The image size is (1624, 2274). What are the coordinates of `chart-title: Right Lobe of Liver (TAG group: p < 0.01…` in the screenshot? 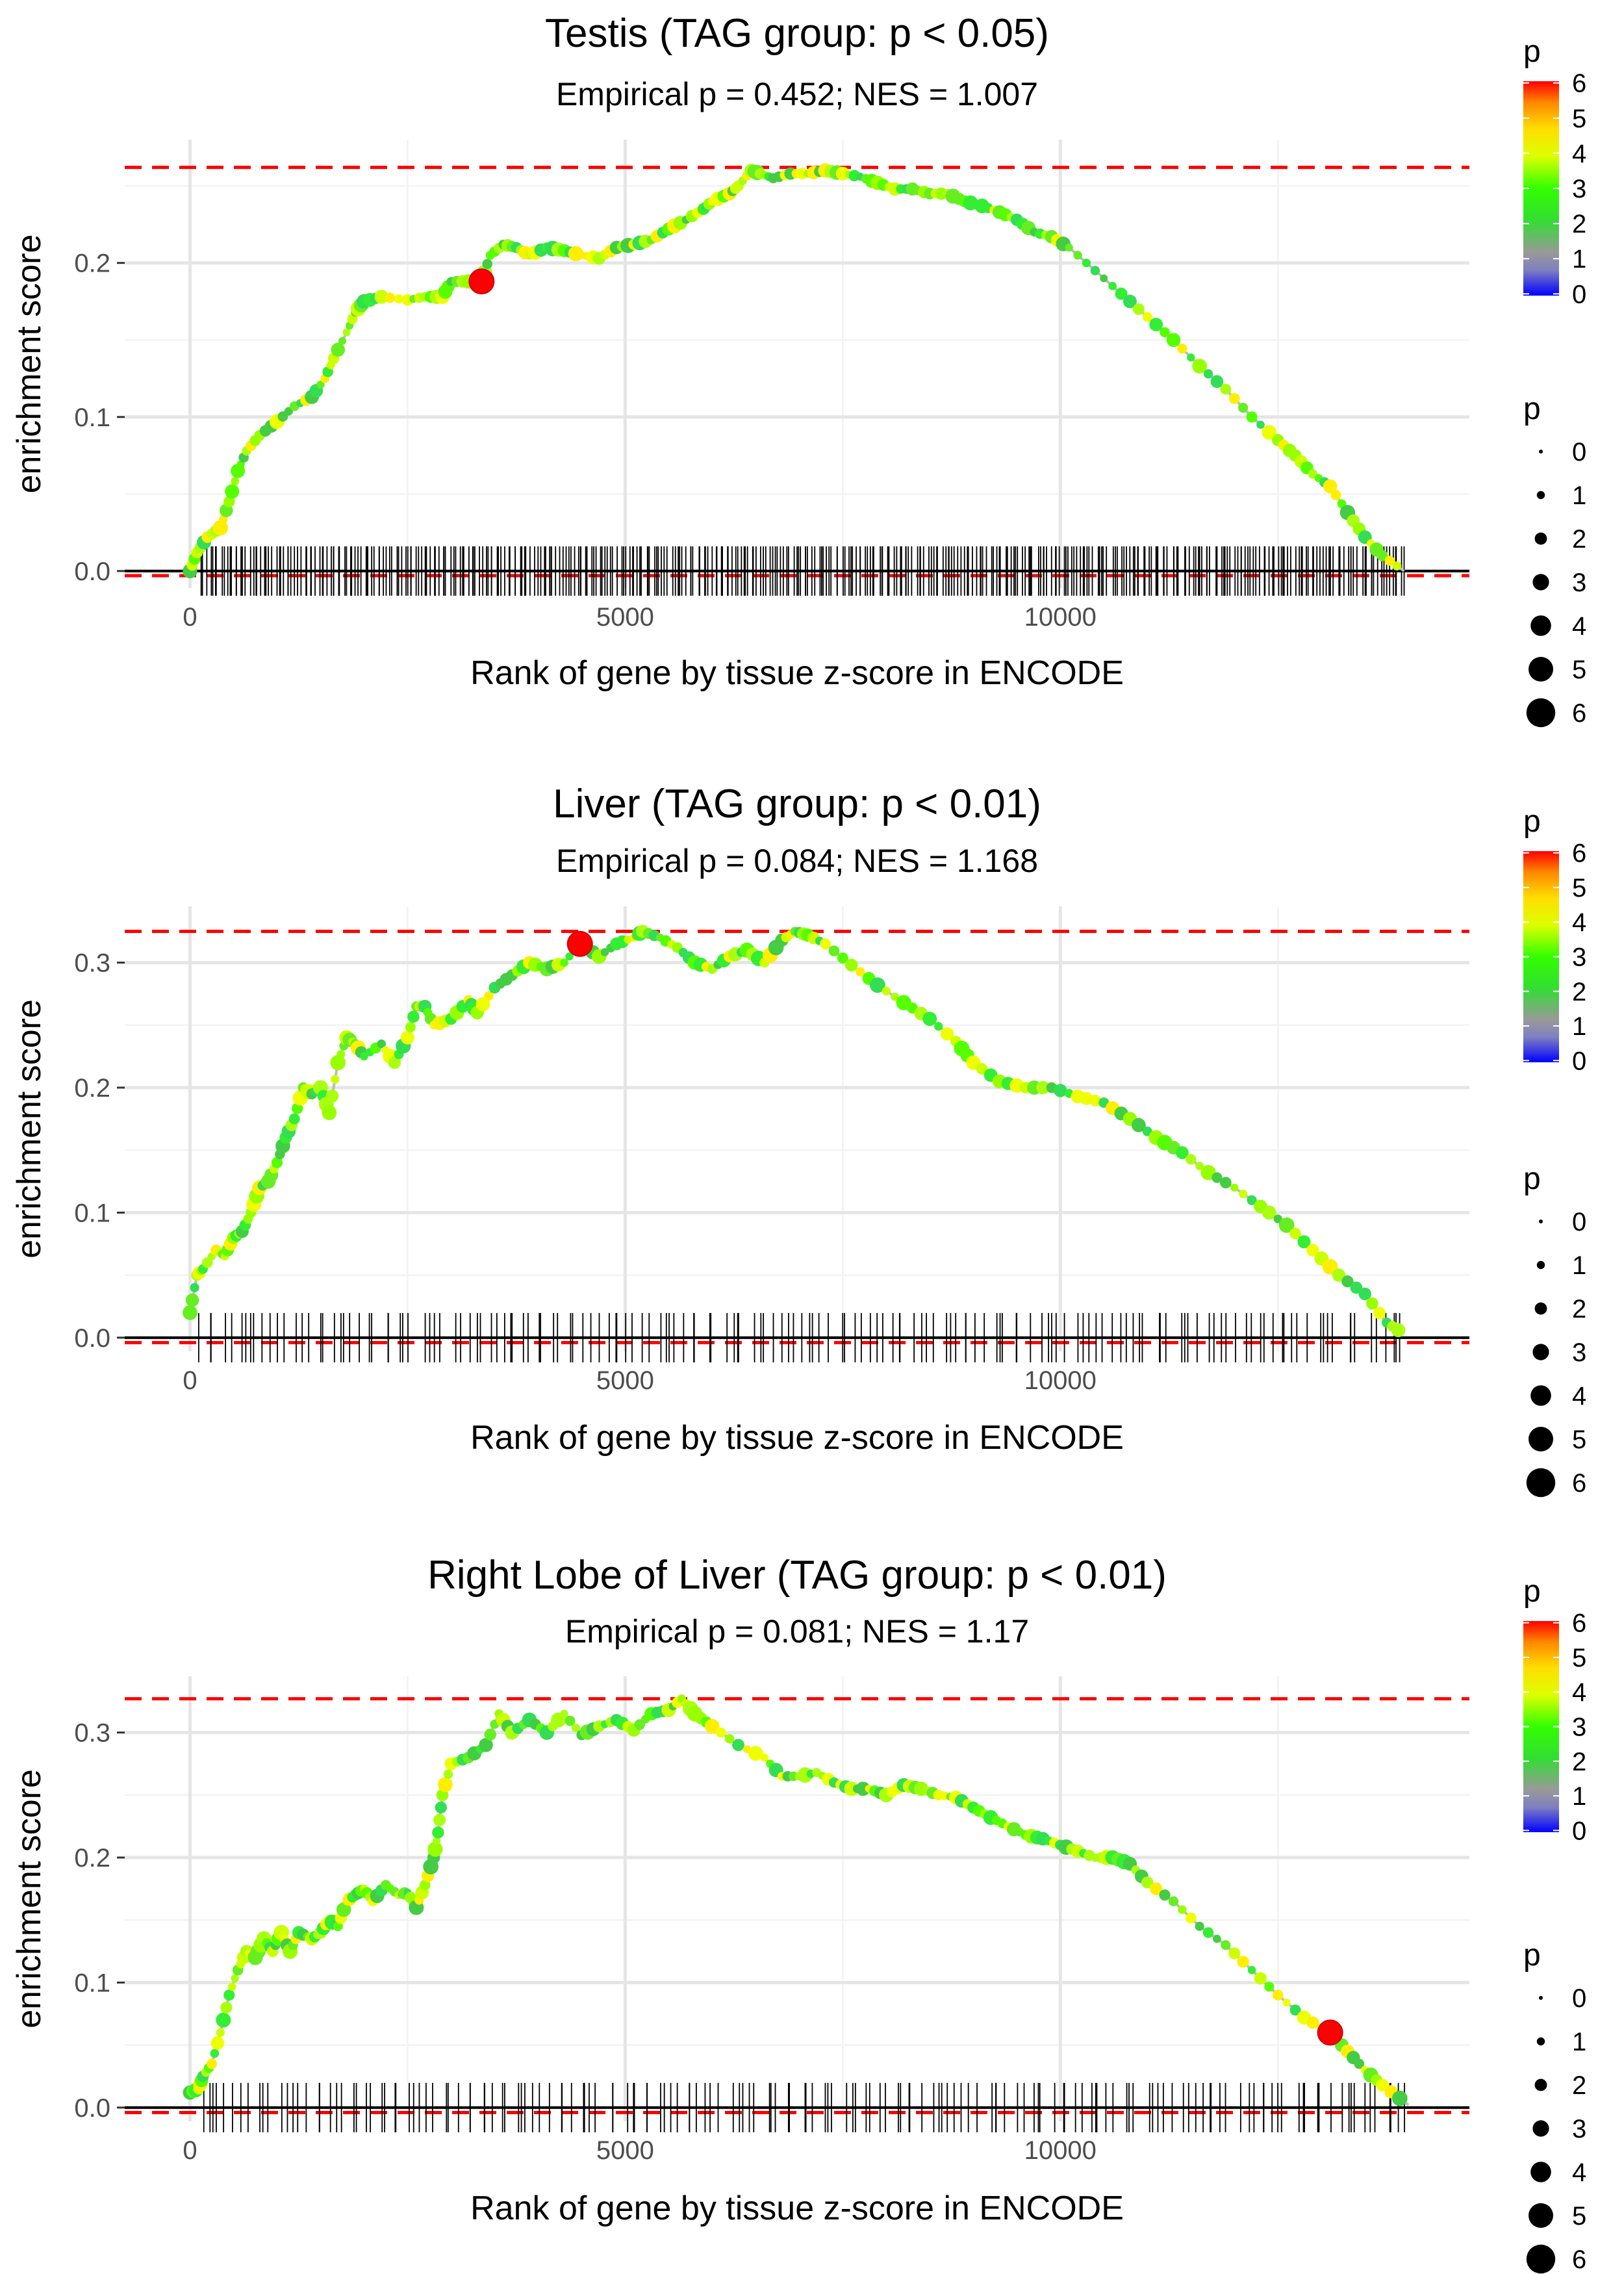 It's located at (797, 1575).